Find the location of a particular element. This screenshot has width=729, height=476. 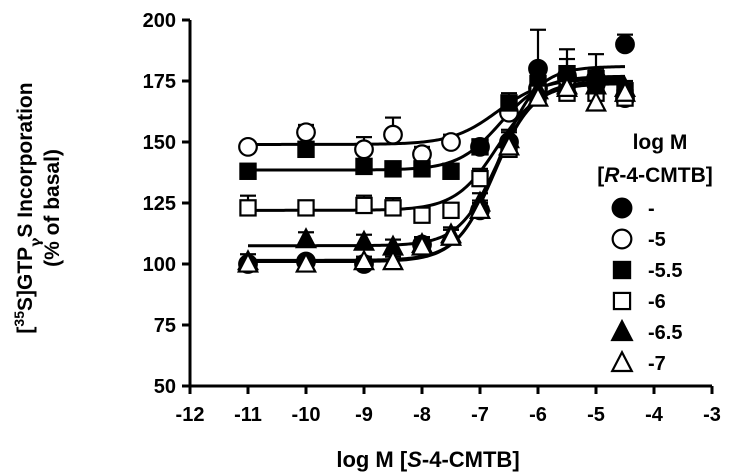

legend-title-line2: [R-4-CMTB] is located at coordinates (654, 175).